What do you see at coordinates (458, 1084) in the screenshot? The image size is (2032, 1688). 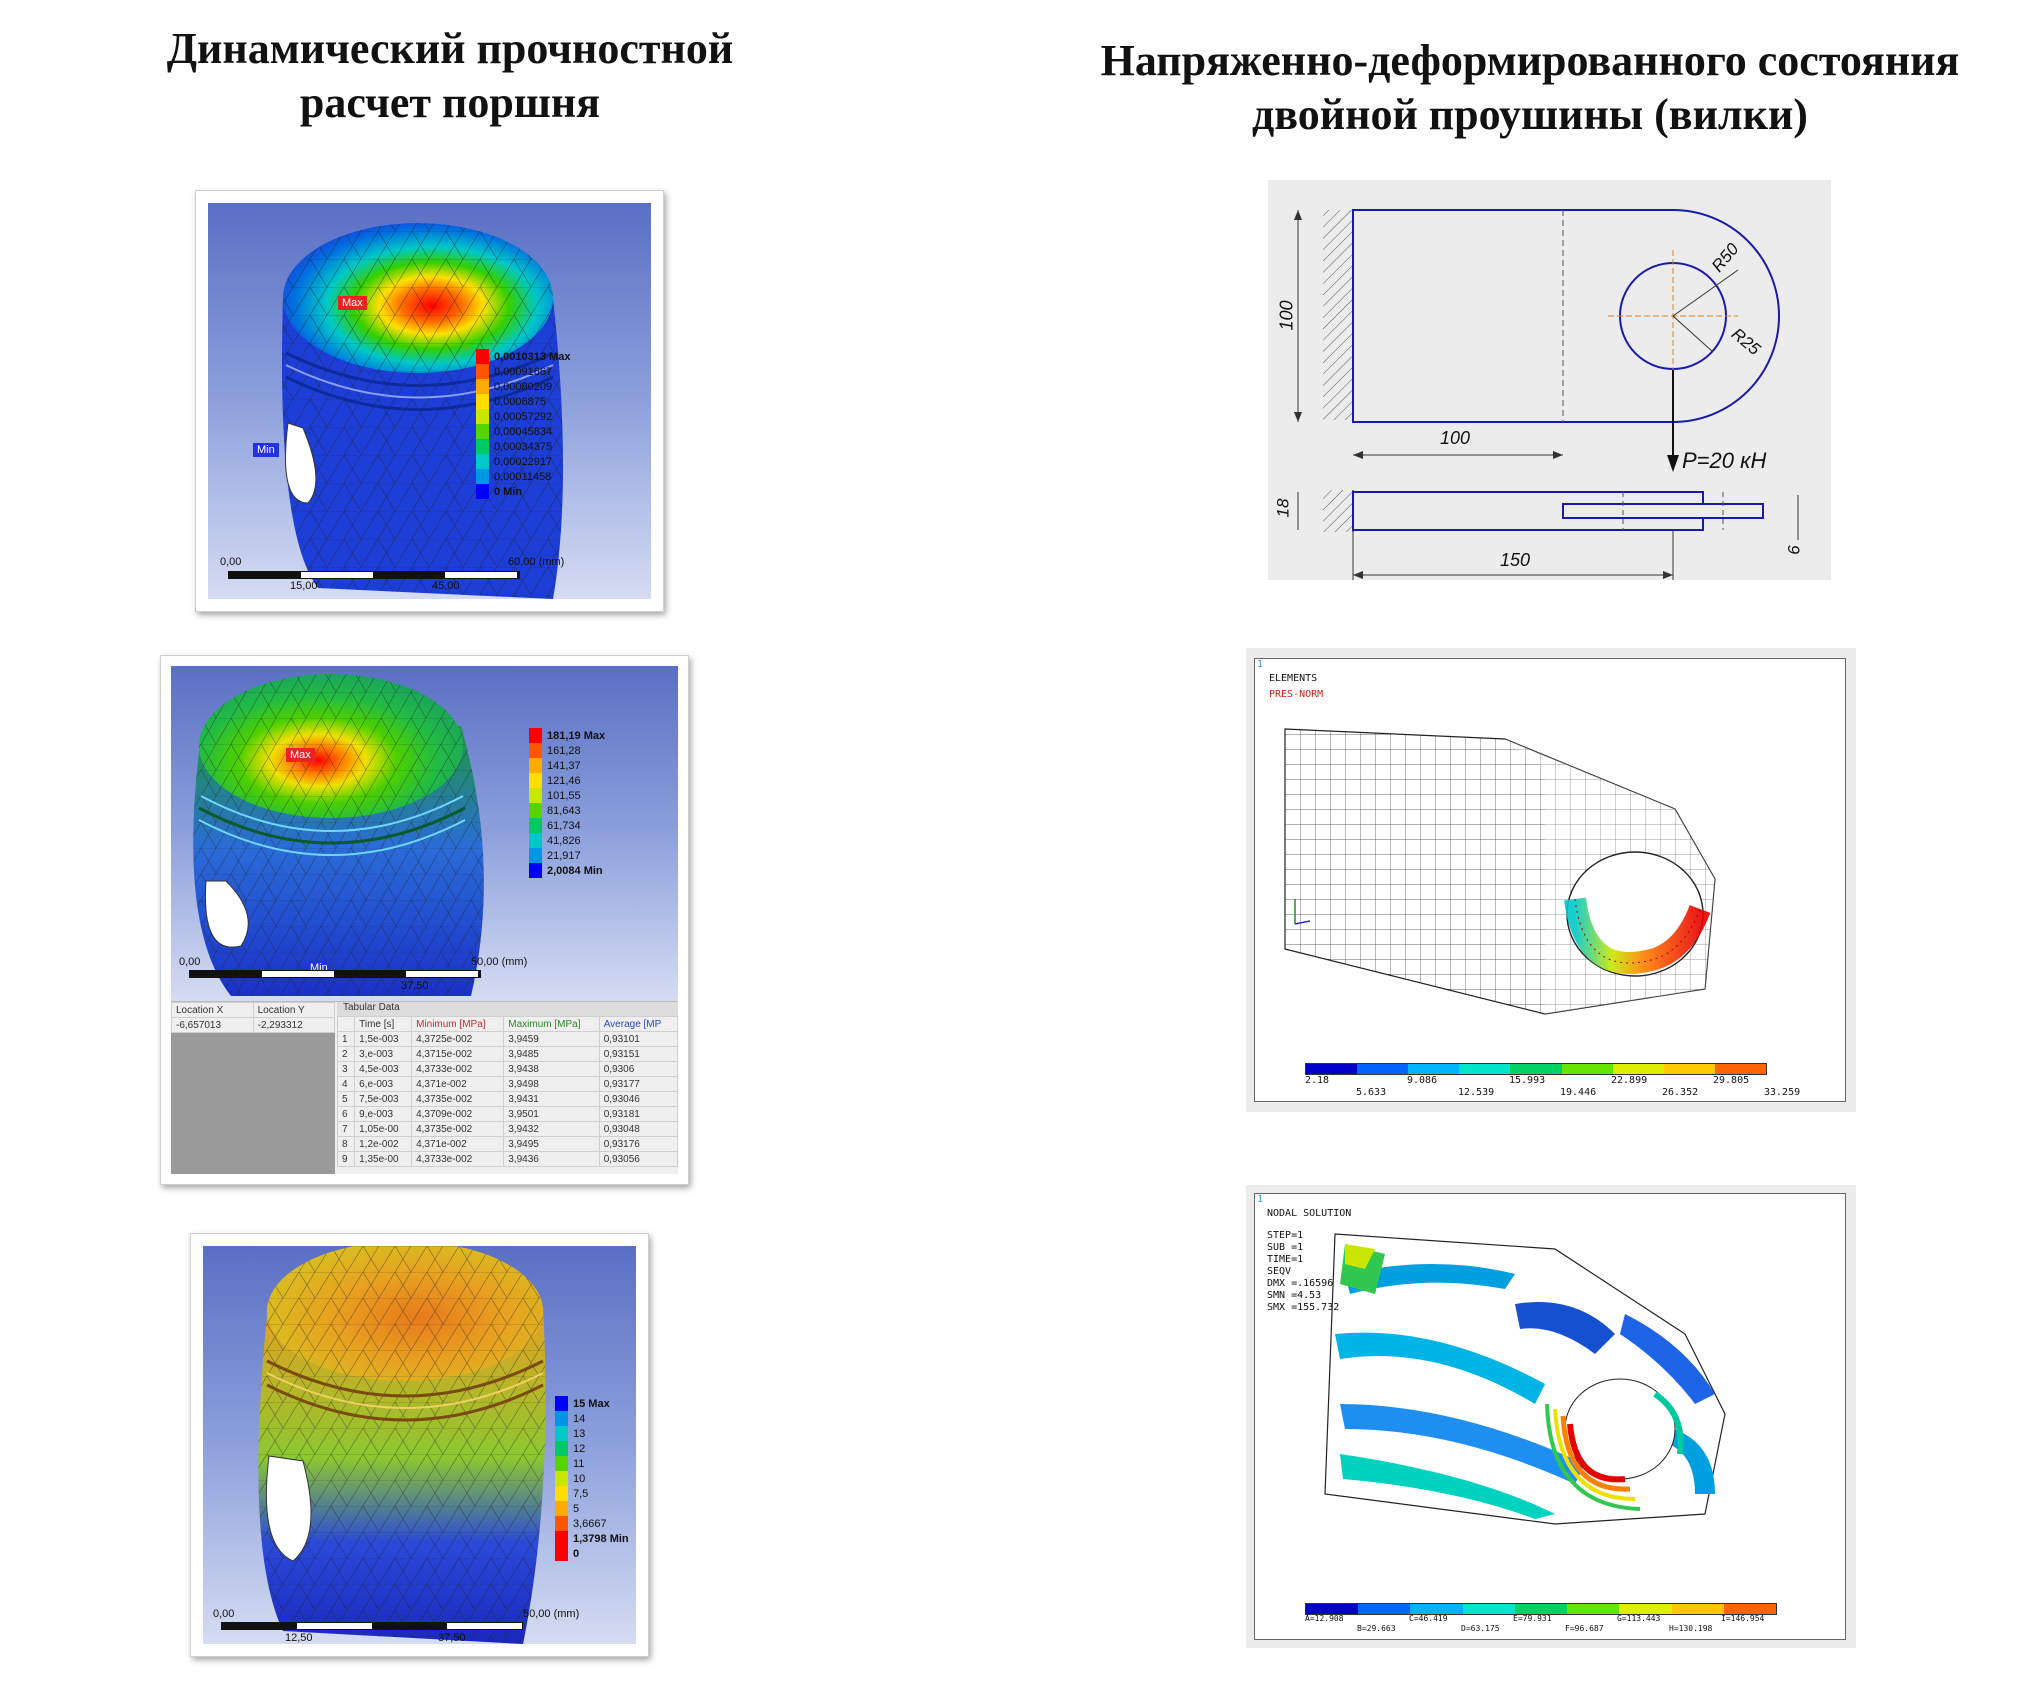 I see `table-cell: 4,371e-002` at bounding box center [458, 1084].